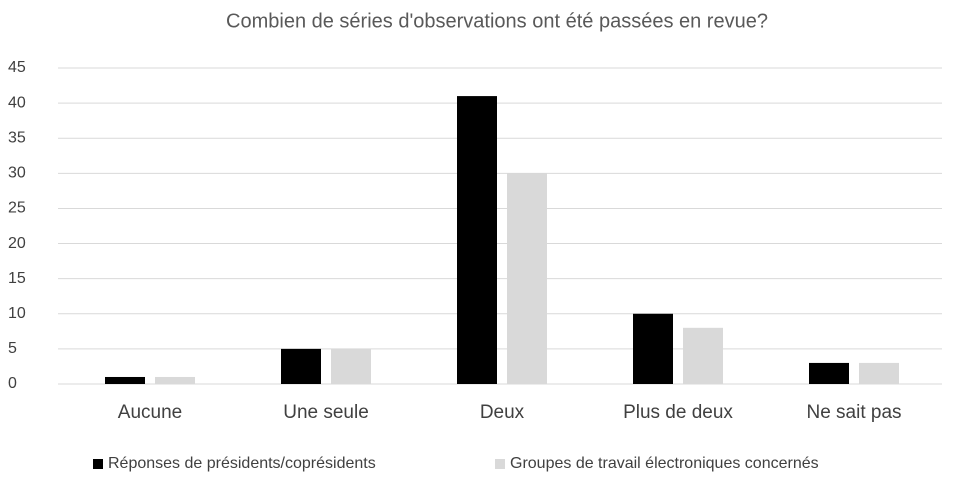 The image size is (954, 478). I want to click on y-tick-label: 40, so click(17, 102).